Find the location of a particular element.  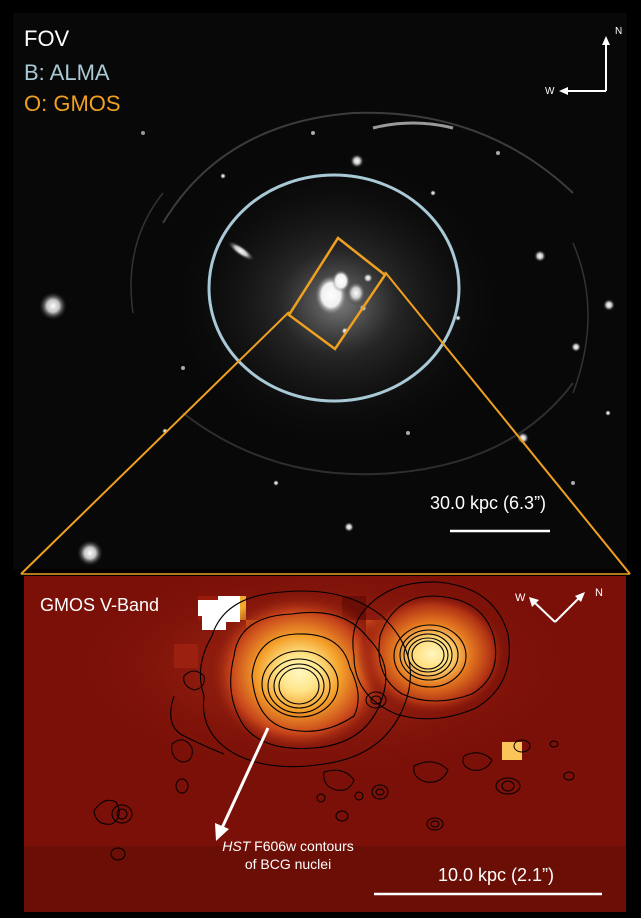

hst-annotation-rest: F606w contours is located at coordinates (302, 846).